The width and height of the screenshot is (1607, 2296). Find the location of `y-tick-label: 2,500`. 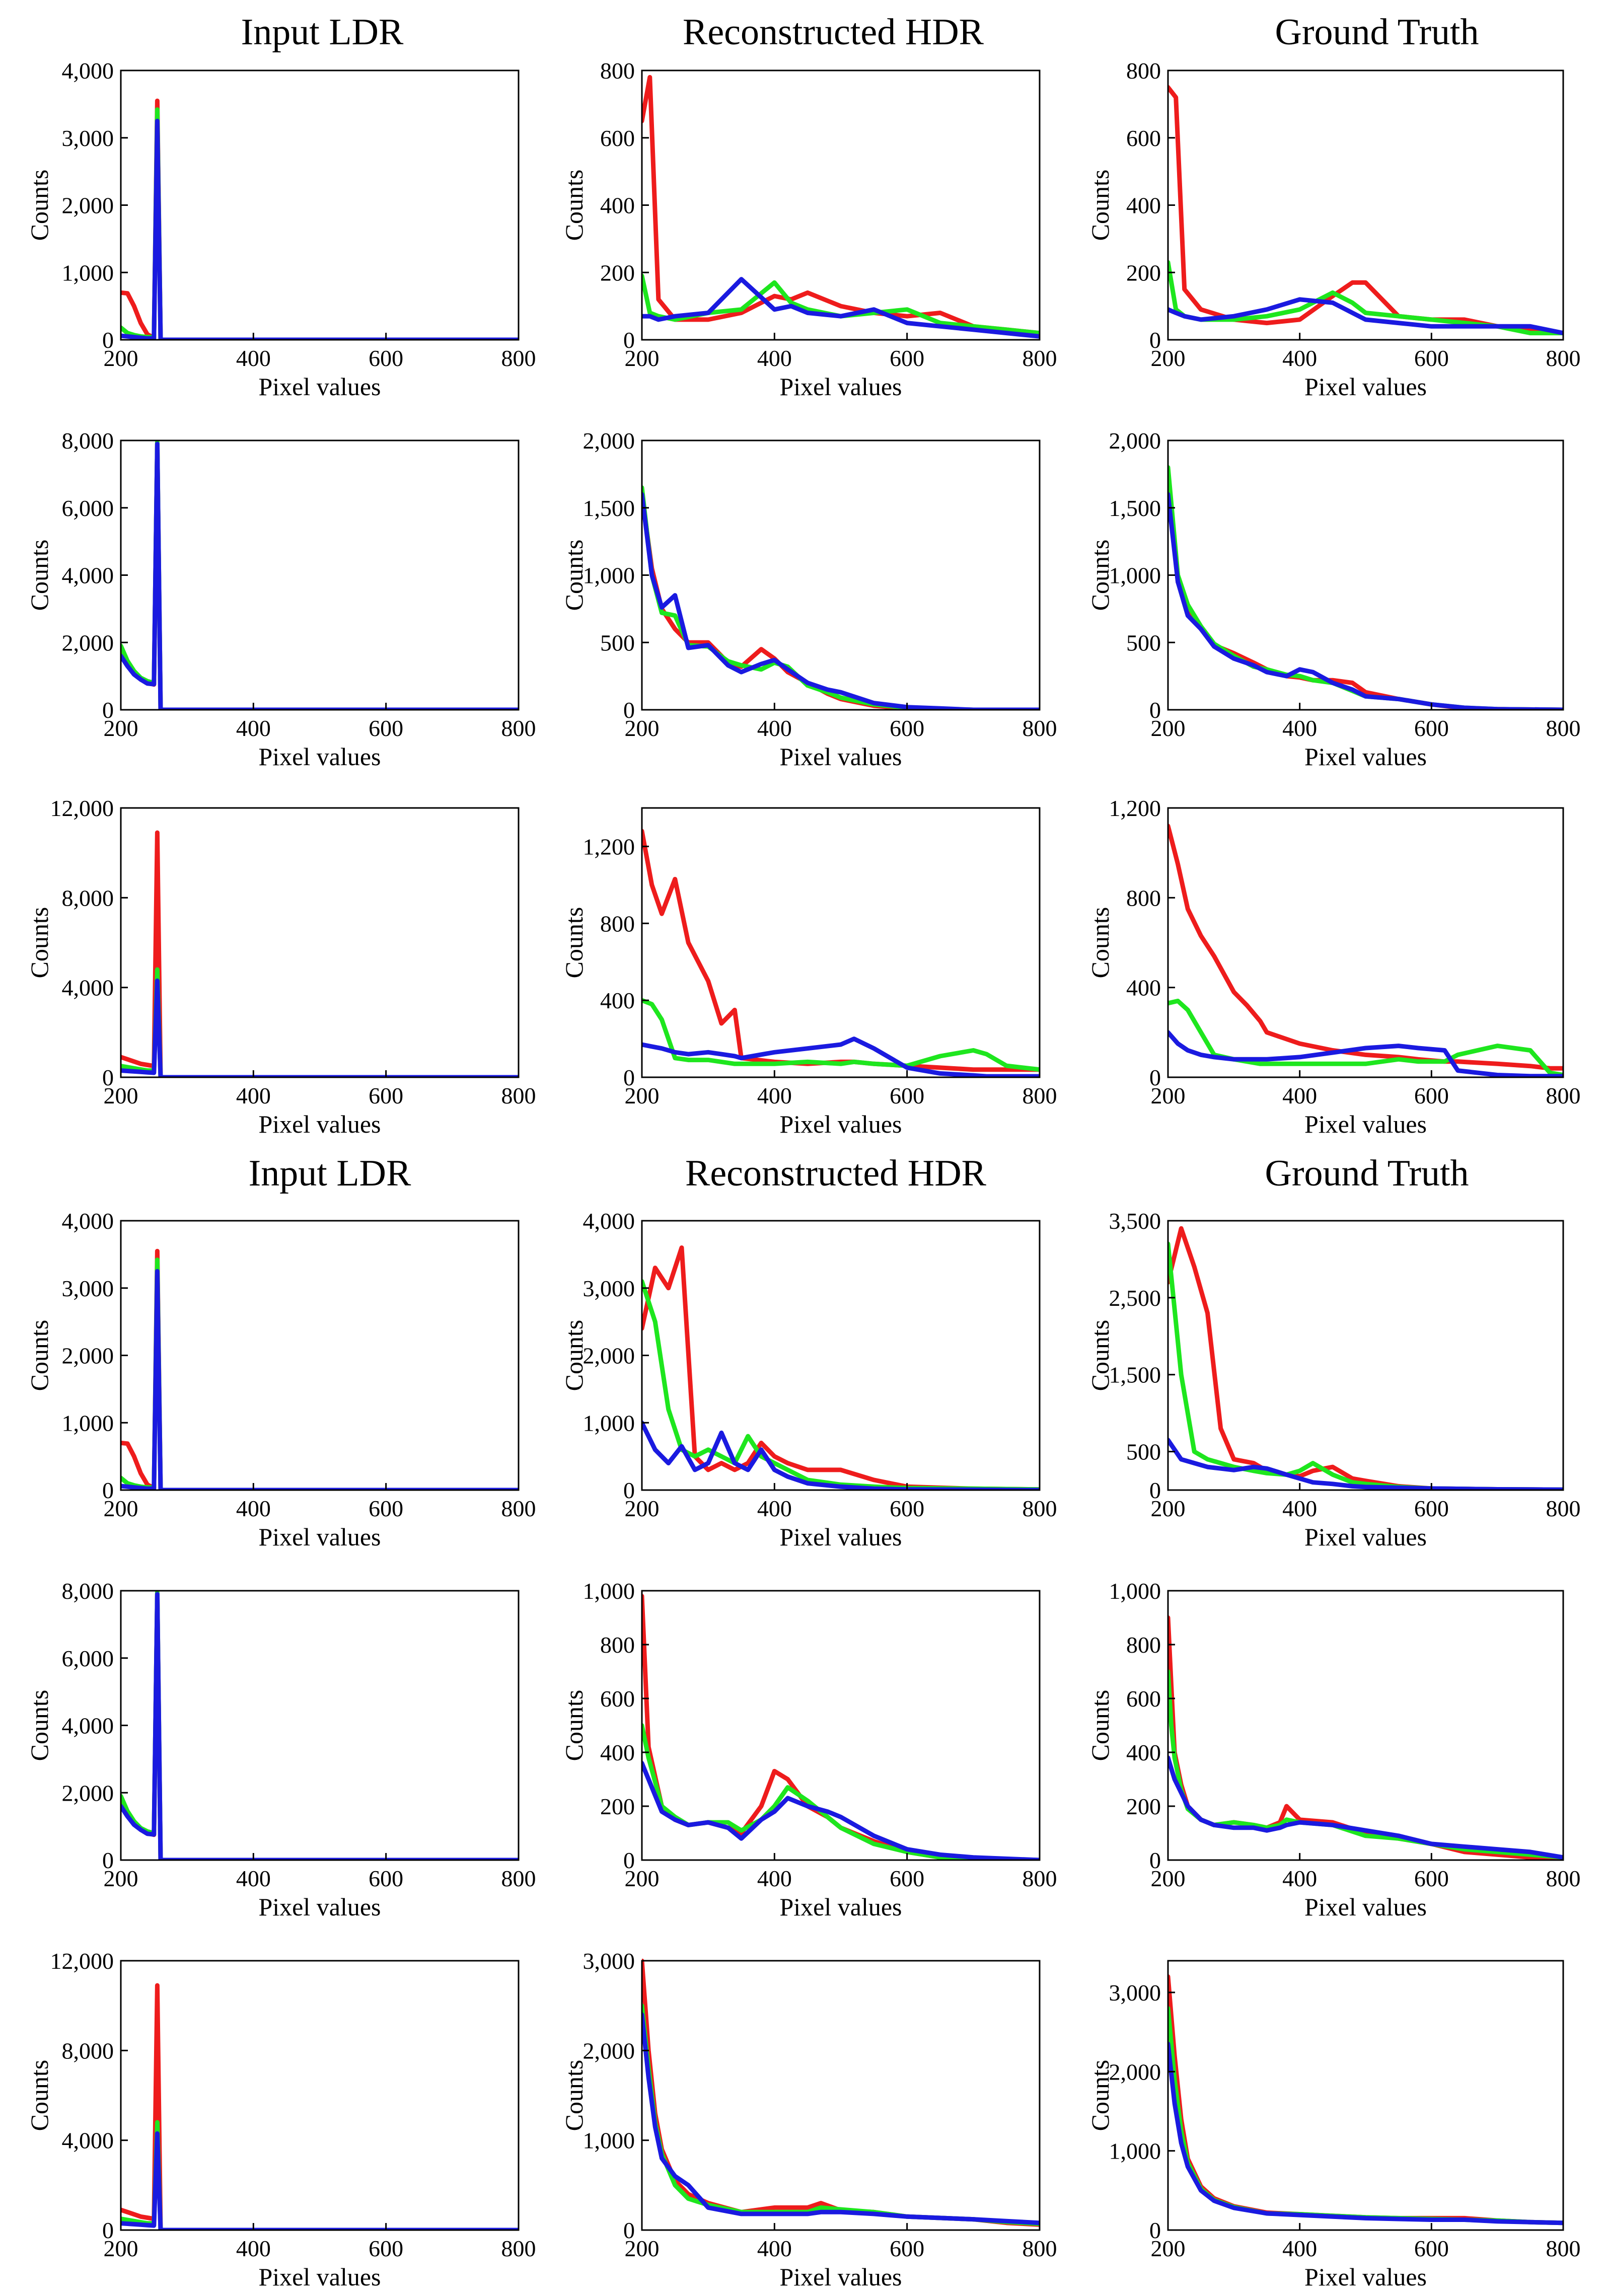

y-tick-label: 2,500 is located at coordinates (1135, 1298).